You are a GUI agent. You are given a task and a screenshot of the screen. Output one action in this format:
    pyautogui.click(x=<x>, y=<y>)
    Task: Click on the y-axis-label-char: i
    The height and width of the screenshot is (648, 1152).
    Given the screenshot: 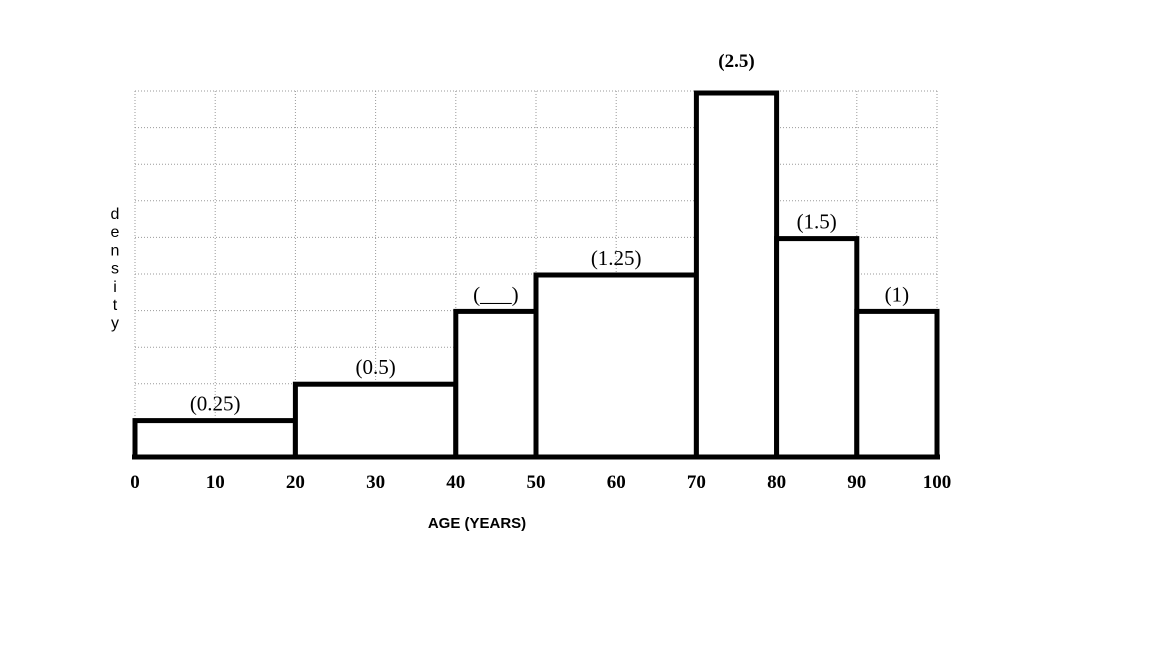 What is the action you would take?
    pyautogui.click(x=115, y=287)
    